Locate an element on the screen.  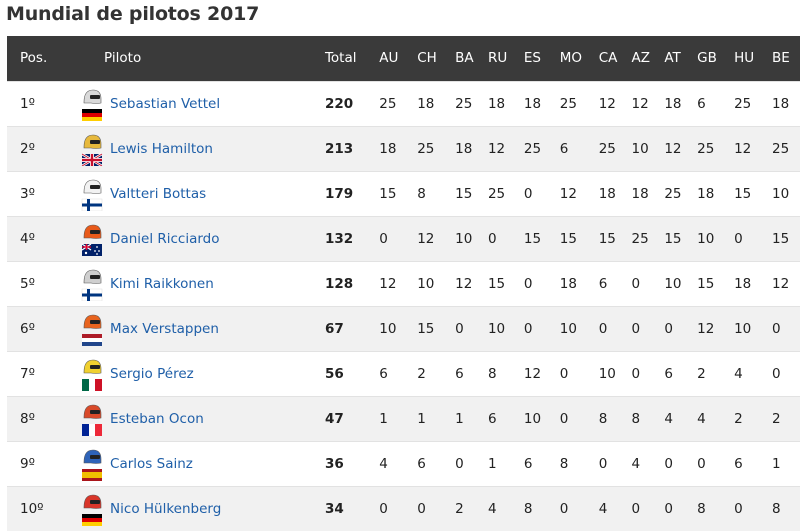
driver-name-link: Max Verstappen is located at coordinates (164, 328).